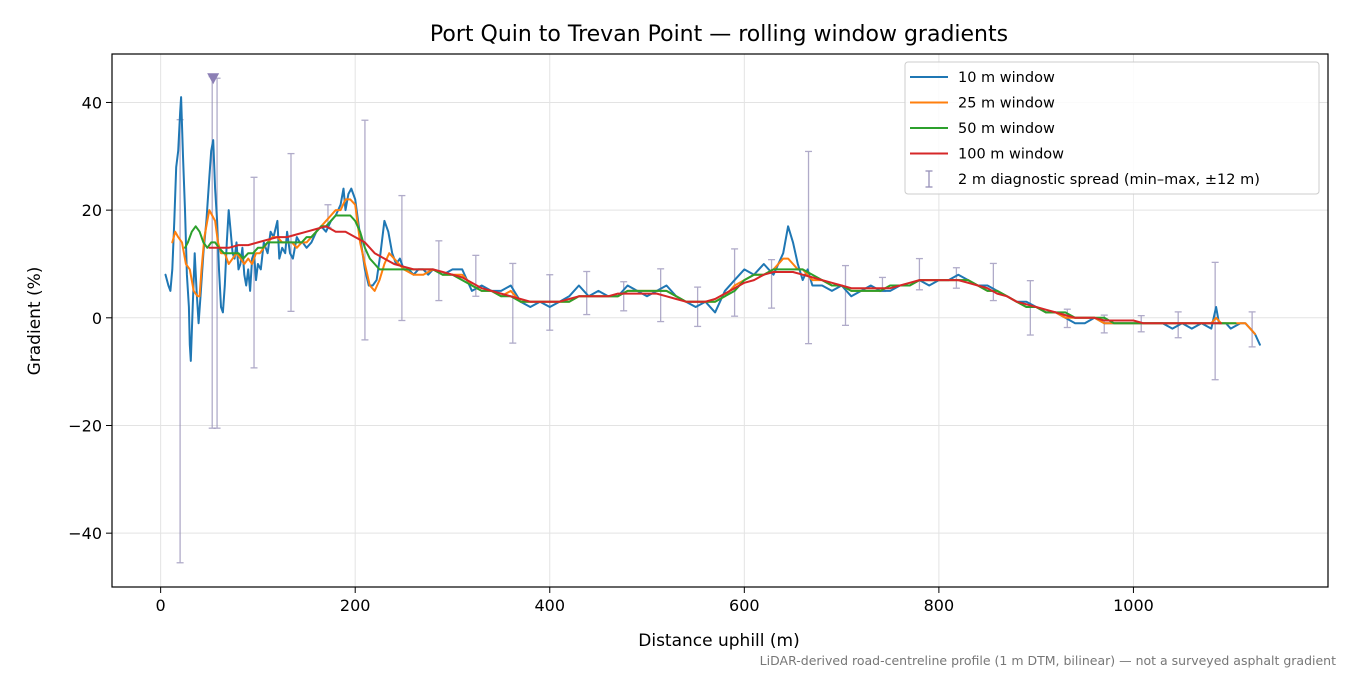 Image resolution: width=1350 pixels, height=675 pixels. What do you see at coordinates (355, 605) in the screenshot?
I see `x-tick-label: 200` at bounding box center [355, 605].